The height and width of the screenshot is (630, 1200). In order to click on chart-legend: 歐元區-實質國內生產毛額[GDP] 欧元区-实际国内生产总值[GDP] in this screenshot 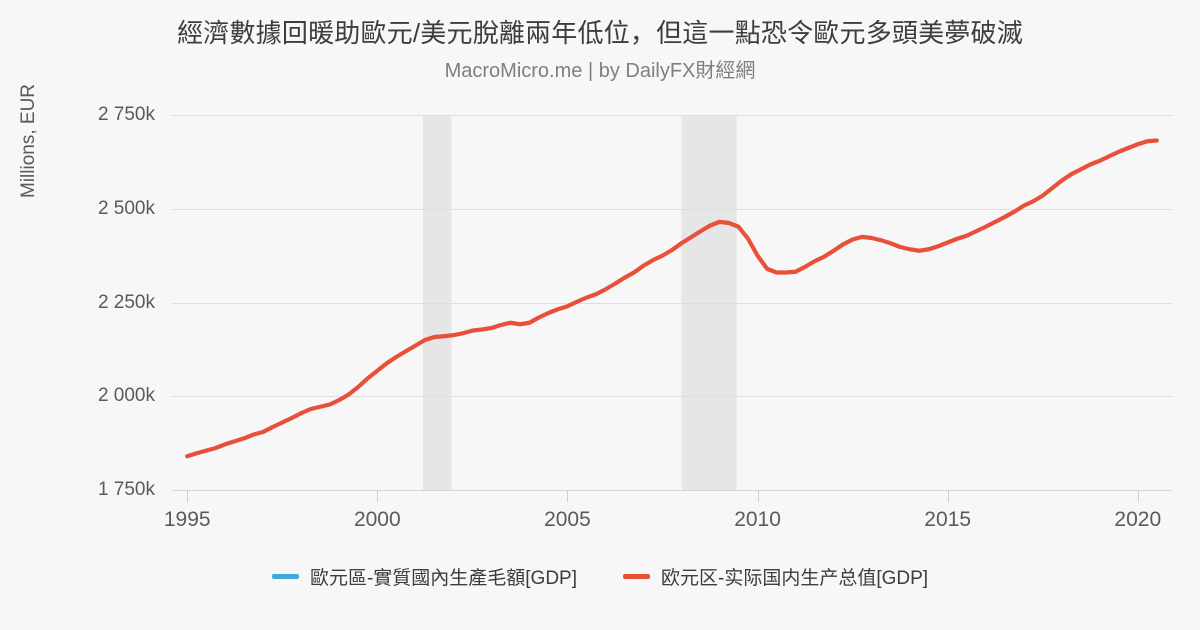, I will do `click(600, 576)`.